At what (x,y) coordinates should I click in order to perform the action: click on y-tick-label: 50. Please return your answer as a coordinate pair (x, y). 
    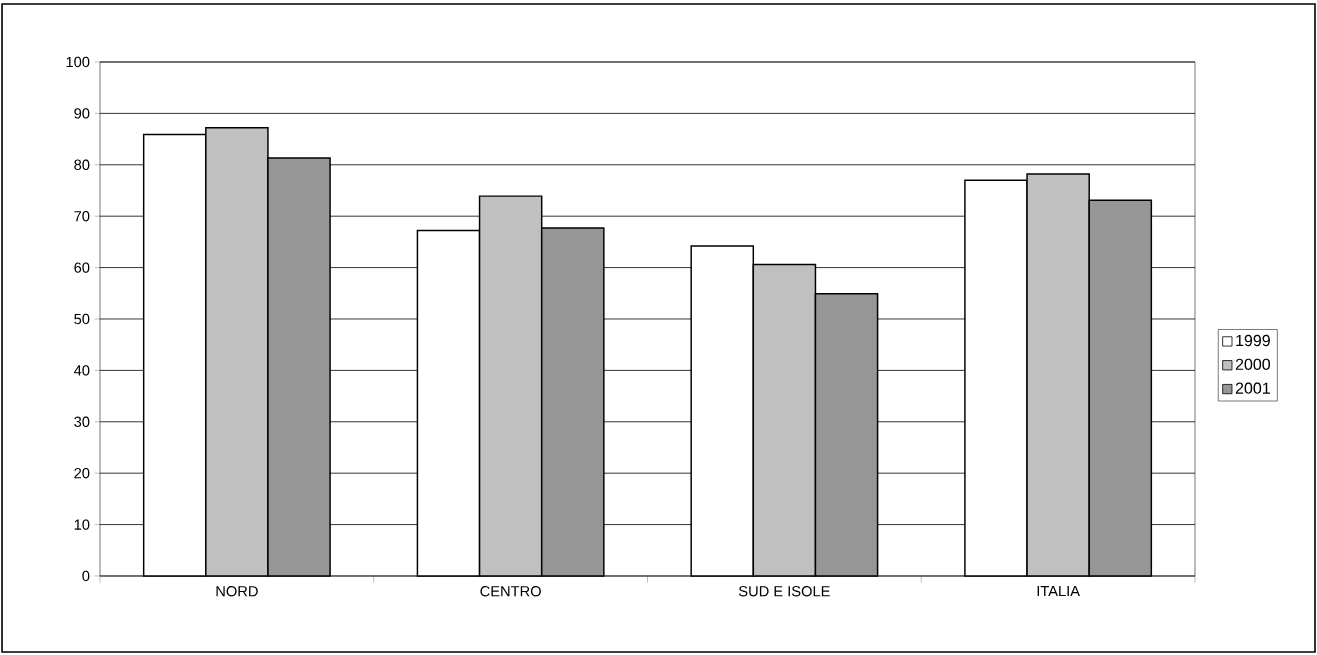
    Looking at the image, I should click on (82, 319).